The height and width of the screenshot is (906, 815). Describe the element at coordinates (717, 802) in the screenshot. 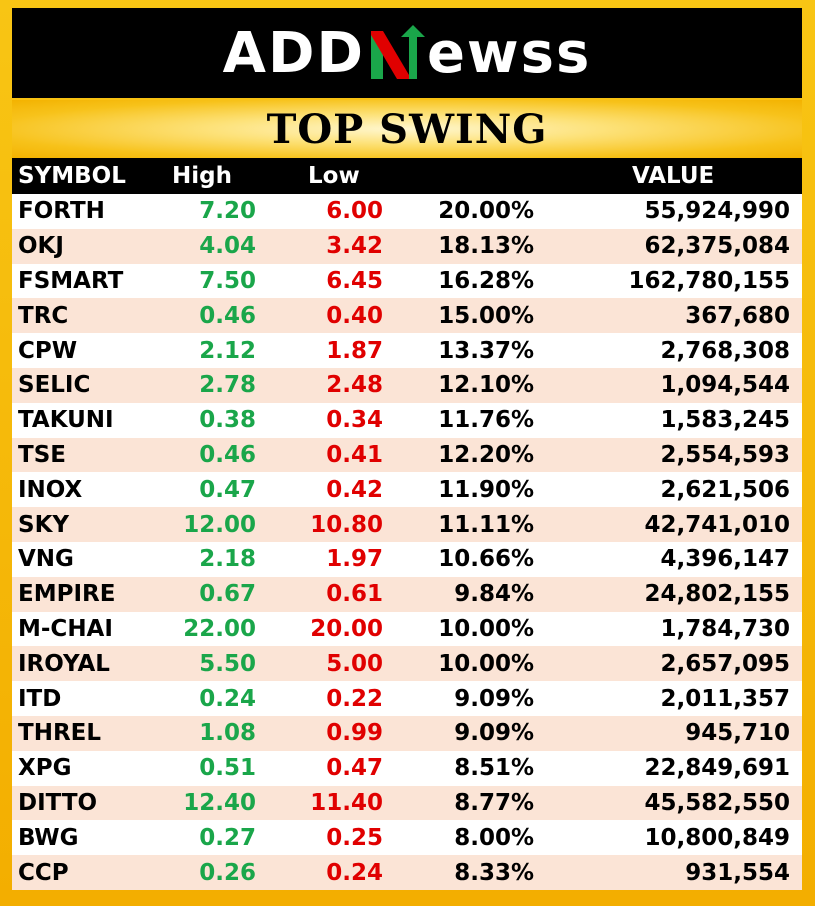

I see `value-cell: 45,582,550` at that location.